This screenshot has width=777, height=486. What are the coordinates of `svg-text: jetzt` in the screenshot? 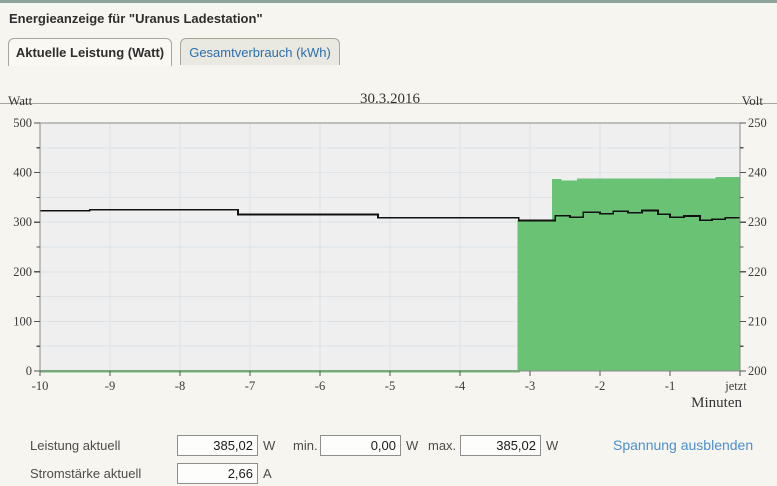 It's located at (735, 386).